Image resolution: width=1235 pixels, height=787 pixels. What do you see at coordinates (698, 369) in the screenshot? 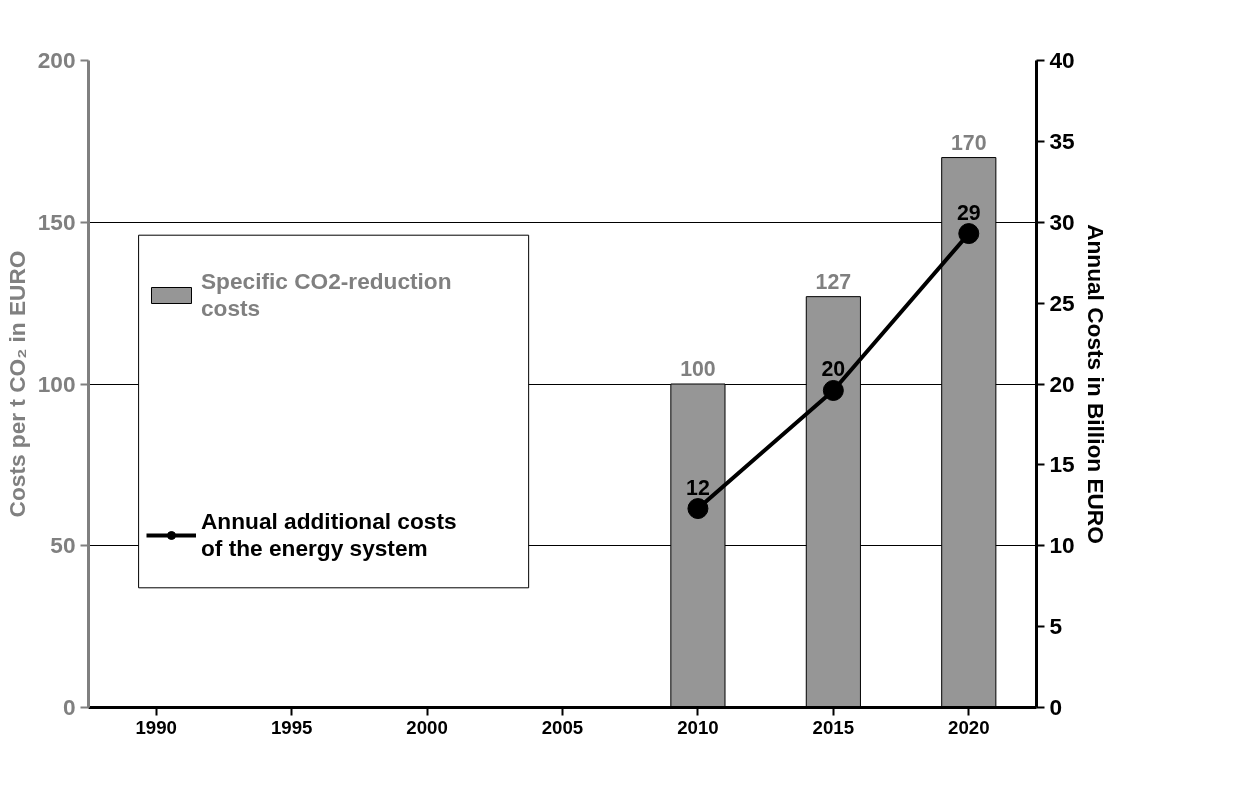
I see `data-label: 100` at bounding box center [698, 369].